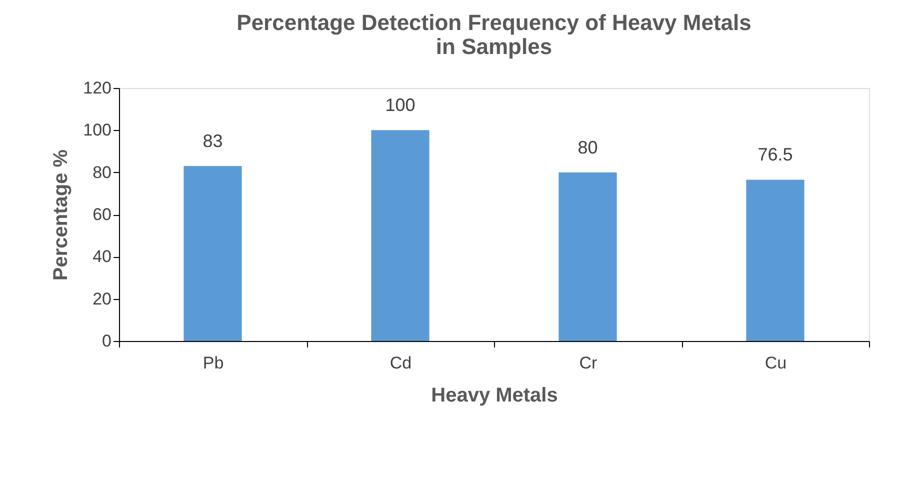 The image size is (904, 498). I want to click on x-tick-label: Cr, so click(588, 363).